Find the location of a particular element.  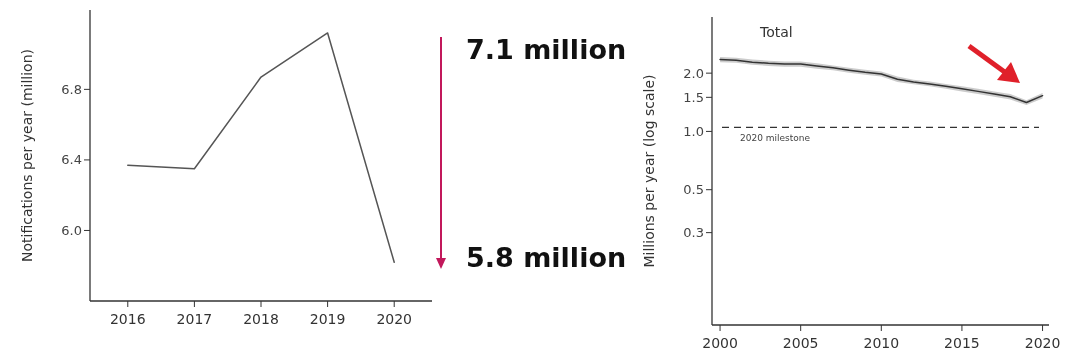

x-tick-label: 2015 is located at coordinates (962, 343).